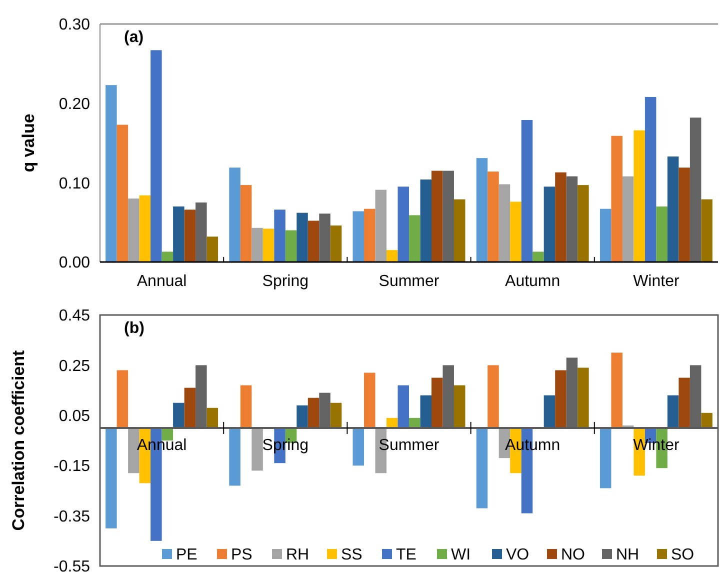  Describe the element at coordinates (628, 555) in the screenshot. I see `legend-label: NH` at that location.